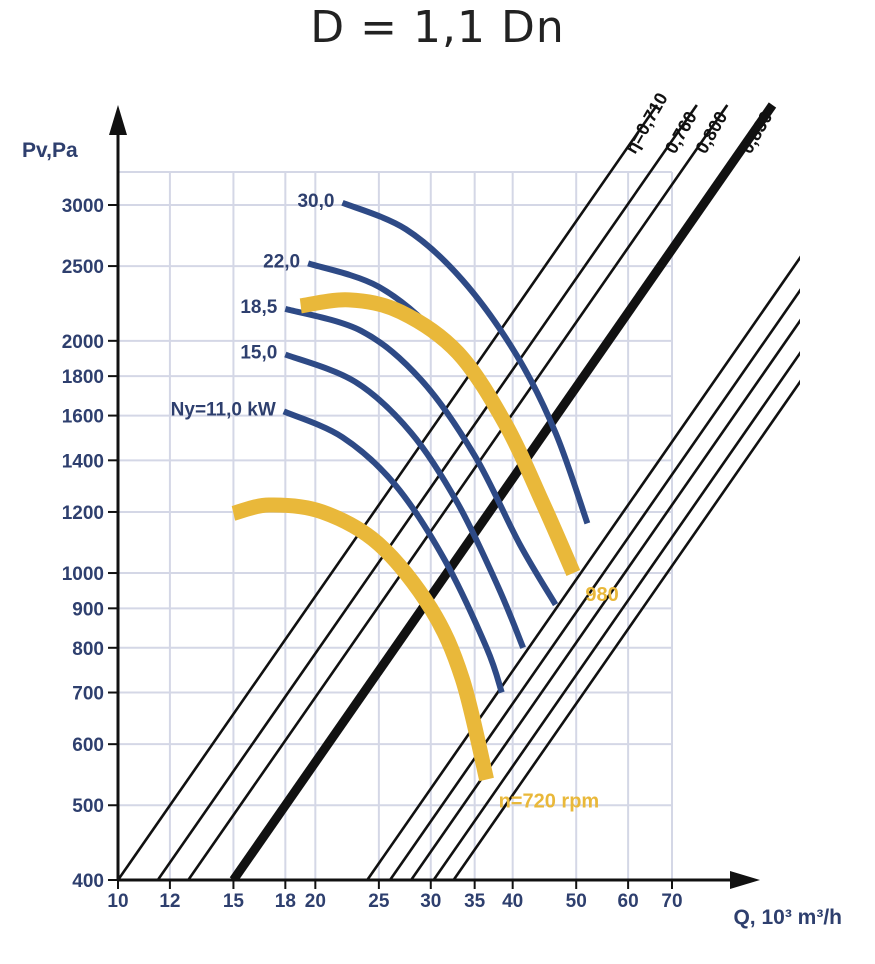 Image resolution: width=875 pixels, height=964 pixels. What do you see at coordinates (315, 901) in the screenshot?
I see `x-tick-label: 20` at bounding box center [315, 901].